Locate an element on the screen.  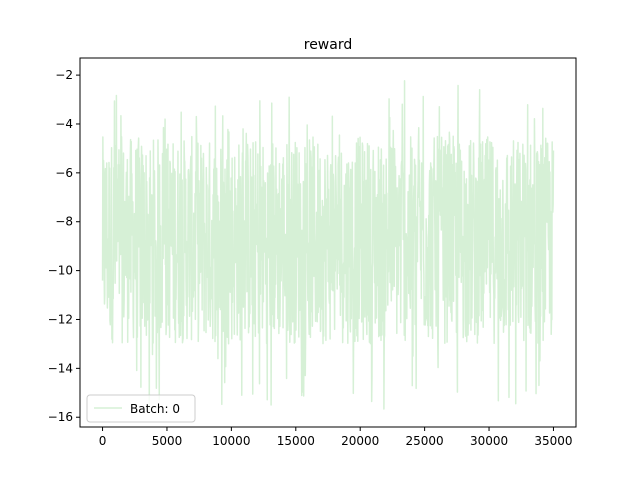
y-tick-label: −12 is located at coordinates (60, 319).